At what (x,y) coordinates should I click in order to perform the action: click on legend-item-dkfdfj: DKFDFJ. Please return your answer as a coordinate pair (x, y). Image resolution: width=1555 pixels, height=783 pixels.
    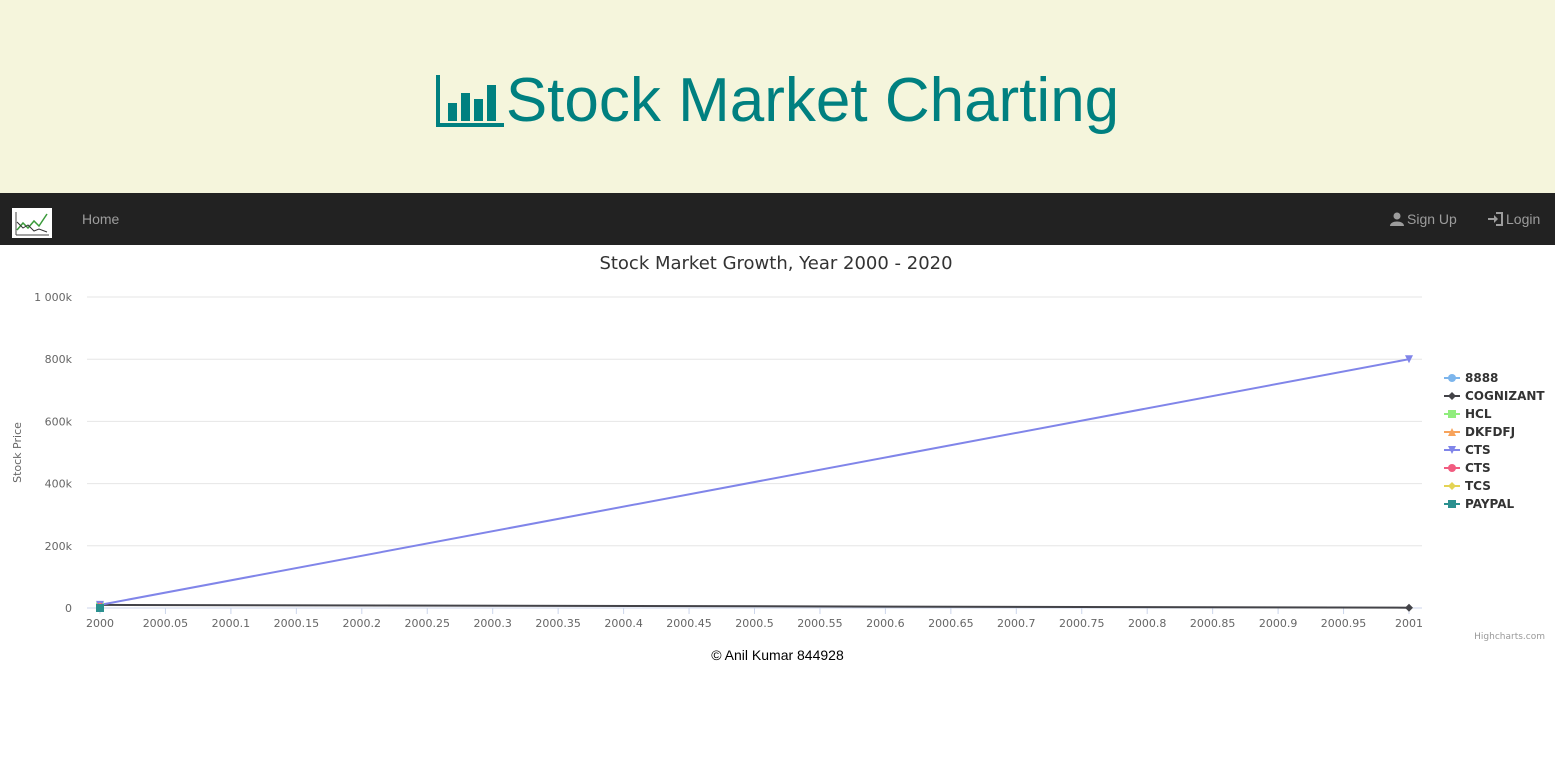
    Looking at the image, I should click on (1490, 432).